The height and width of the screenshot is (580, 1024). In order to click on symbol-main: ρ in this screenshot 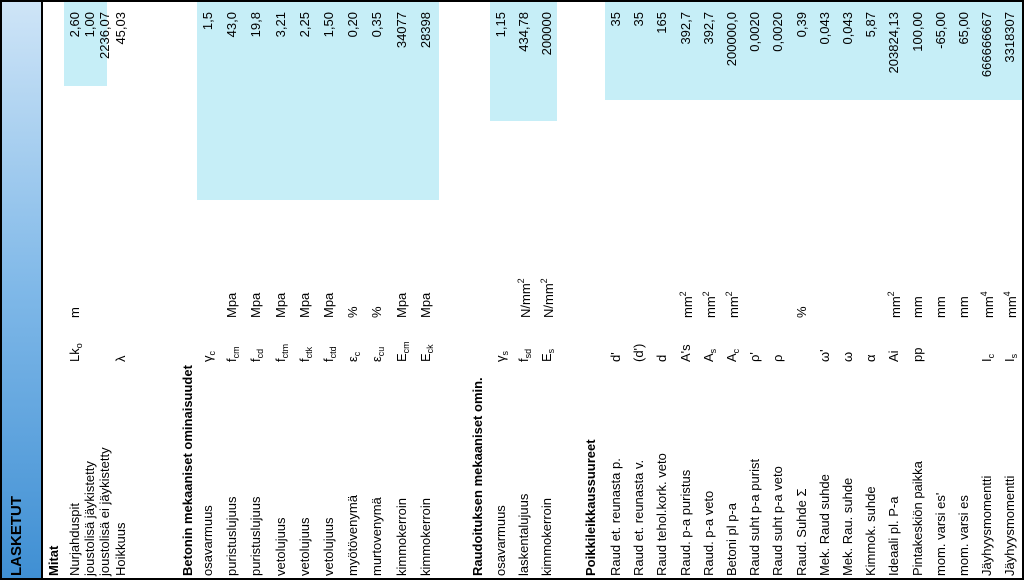, I will do `click(778, 358)`.